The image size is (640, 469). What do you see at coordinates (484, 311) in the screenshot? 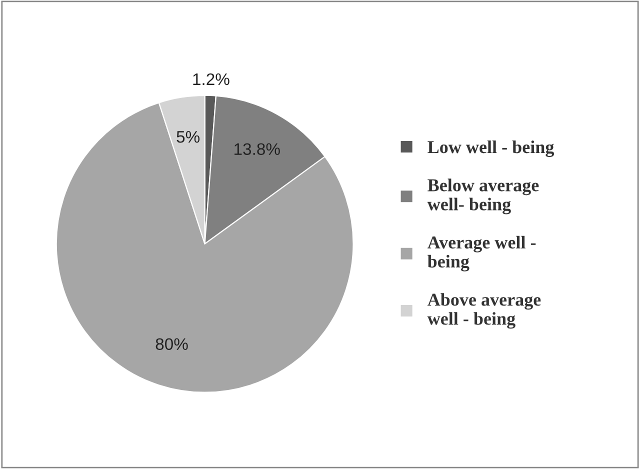
I see `legend-label: Above average well - being` at bounding box center [484, 311].